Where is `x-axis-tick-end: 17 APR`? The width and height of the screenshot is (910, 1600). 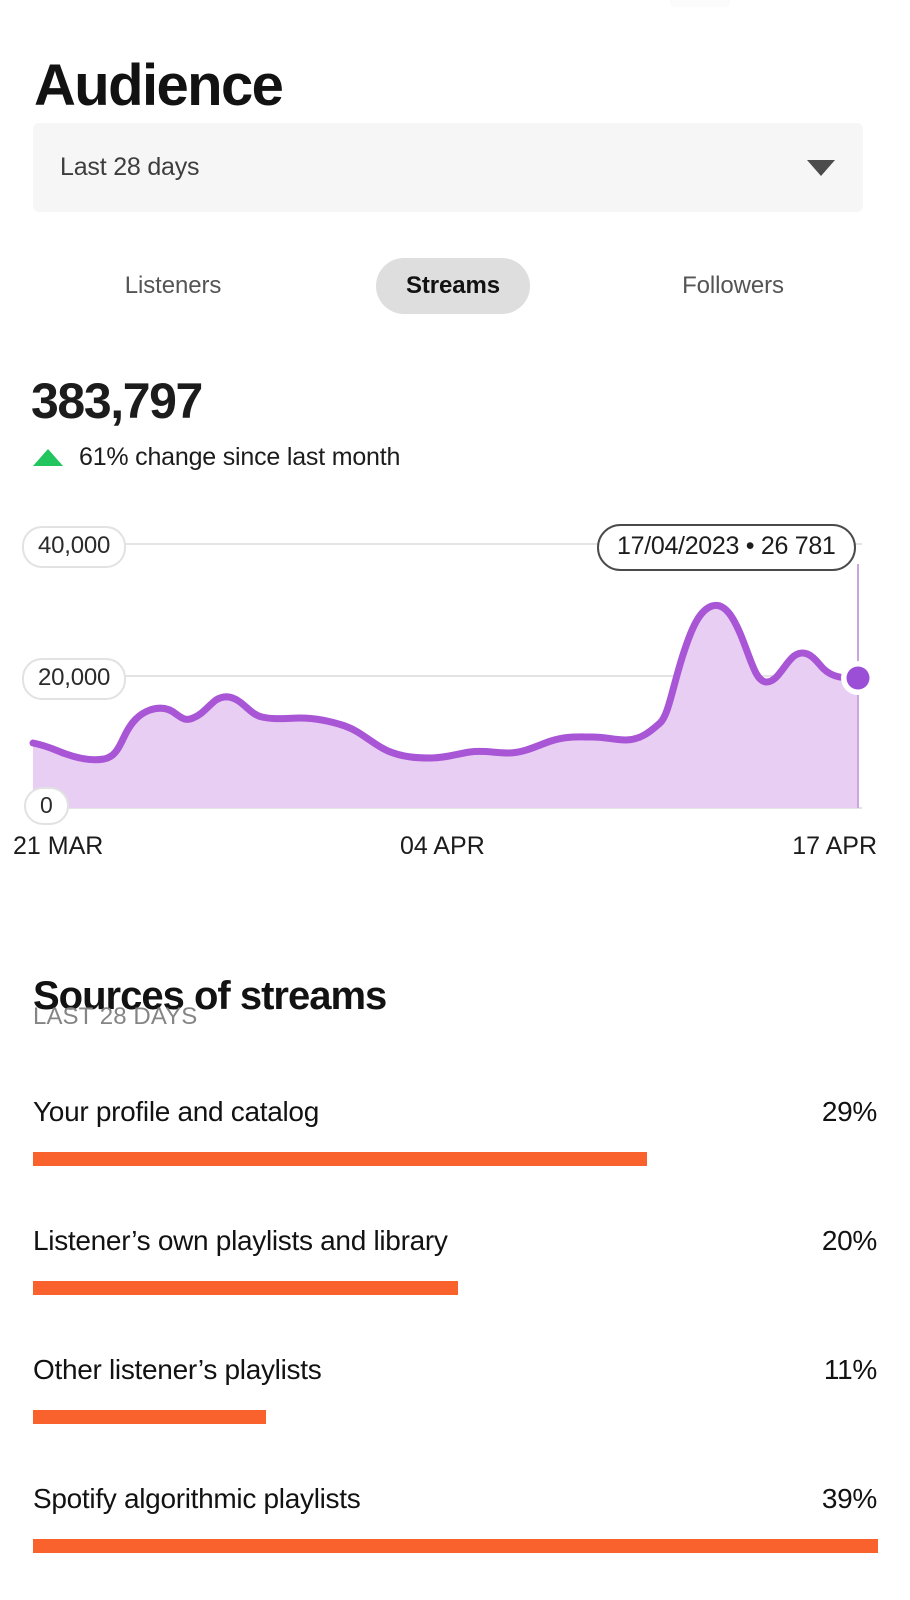 x-axis-tick-end: 17 APR is located at coordinates (834, 846).